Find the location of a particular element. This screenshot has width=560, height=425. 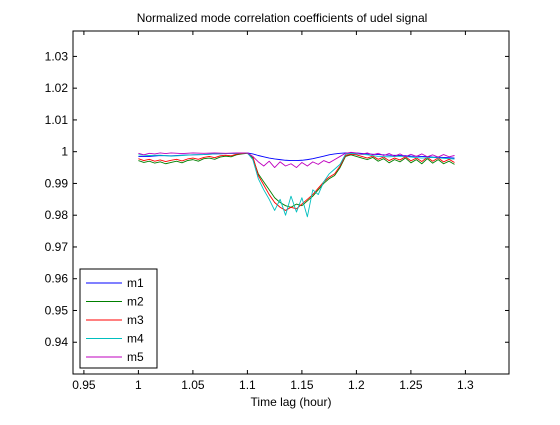

x-tick-label: 1.25 is located at coordinates (411, 385).